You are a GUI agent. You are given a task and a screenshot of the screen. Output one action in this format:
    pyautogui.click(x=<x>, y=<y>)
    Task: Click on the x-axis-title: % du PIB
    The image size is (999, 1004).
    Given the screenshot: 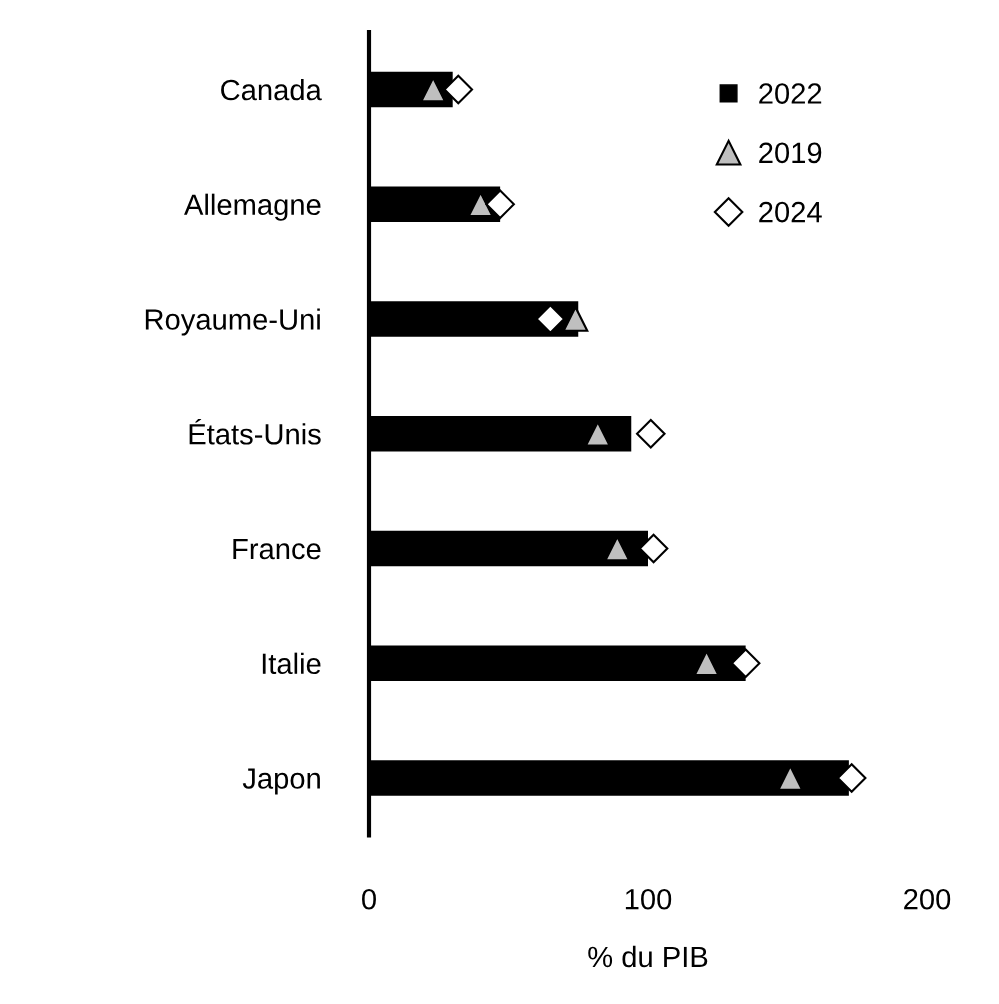 What is the action you would take?
    pyautogui.click(x=648, y=956)
    